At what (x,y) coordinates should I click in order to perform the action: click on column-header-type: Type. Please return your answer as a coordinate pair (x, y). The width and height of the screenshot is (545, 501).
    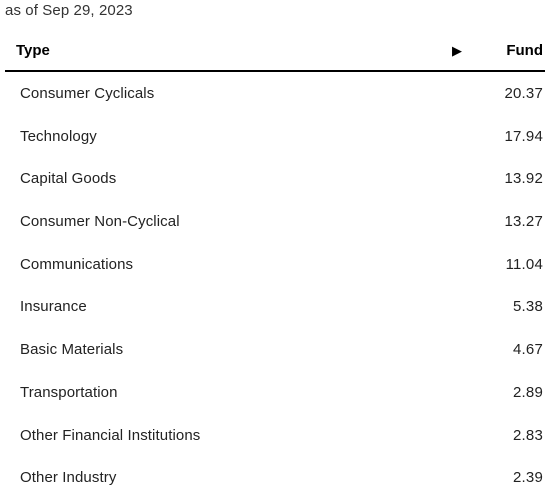
    Looking at the image, I should click on (33, 50).